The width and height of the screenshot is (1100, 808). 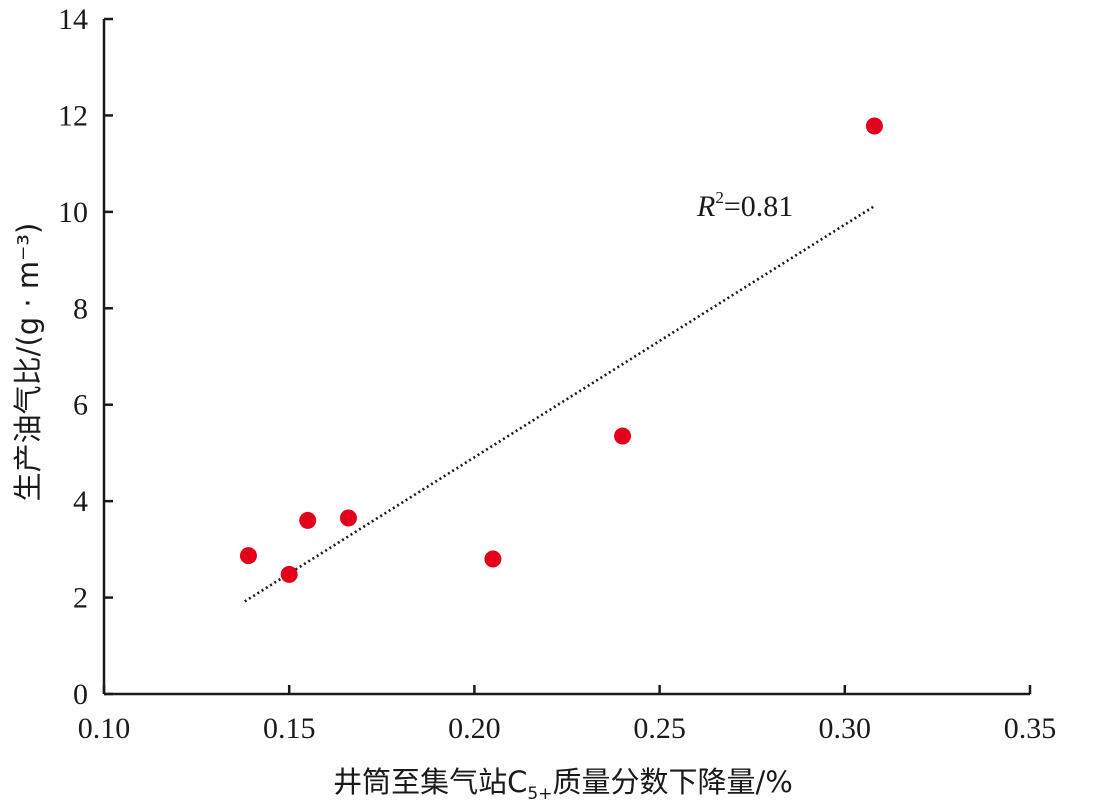 I want to click on x-axis-title-subscript: 5+, so click(x=539, y=794).